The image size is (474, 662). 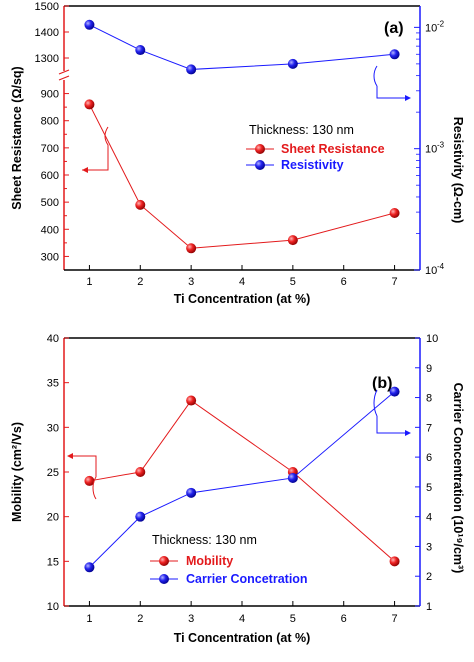 I want to click on panel-a-y2-tick-exponent: -2, so click(x=441, y=23).